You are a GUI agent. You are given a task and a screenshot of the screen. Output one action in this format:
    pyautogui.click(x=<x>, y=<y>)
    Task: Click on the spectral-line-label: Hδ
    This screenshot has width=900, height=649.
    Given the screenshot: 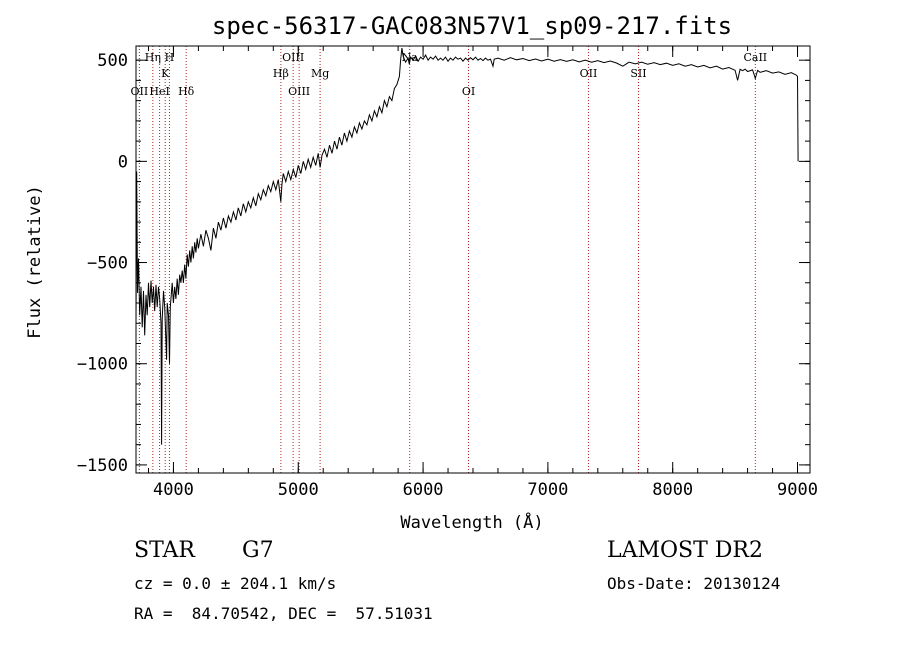 What is the action you would take?
    pyautogui.click(x=186, y=91)
    